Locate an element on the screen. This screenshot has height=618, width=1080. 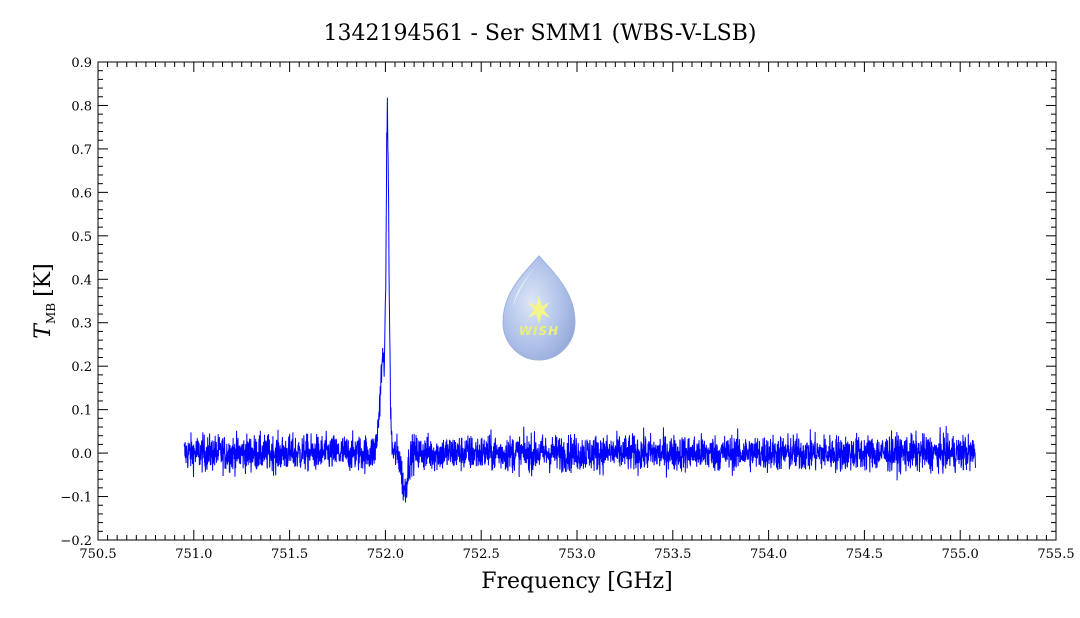
y-tick-label: 0.5 is located at coordinates (81, 237).